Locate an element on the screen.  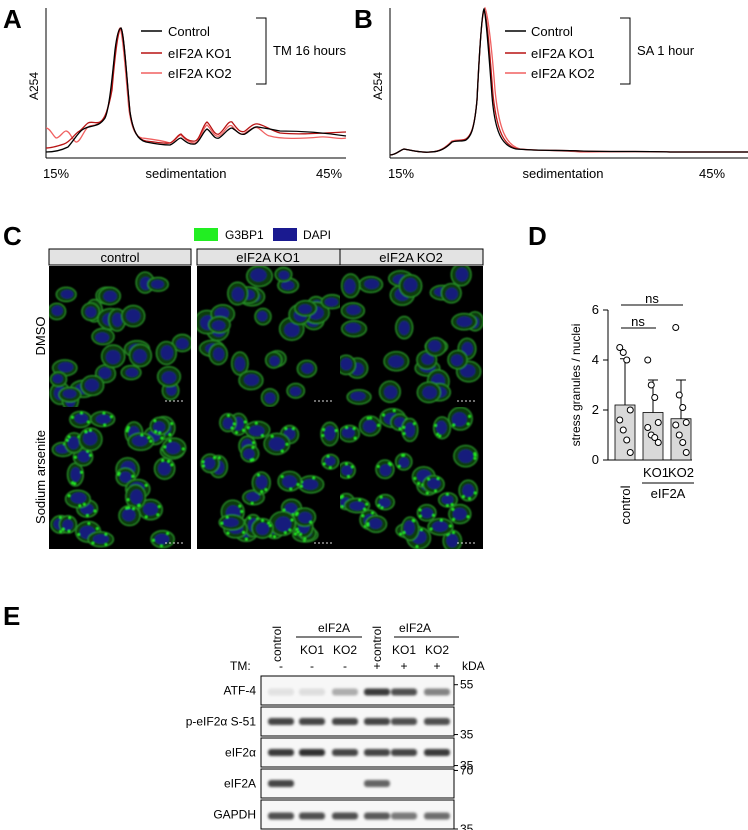
lane-label-ko2-1: KO2 is located at coordinates (345, 650).